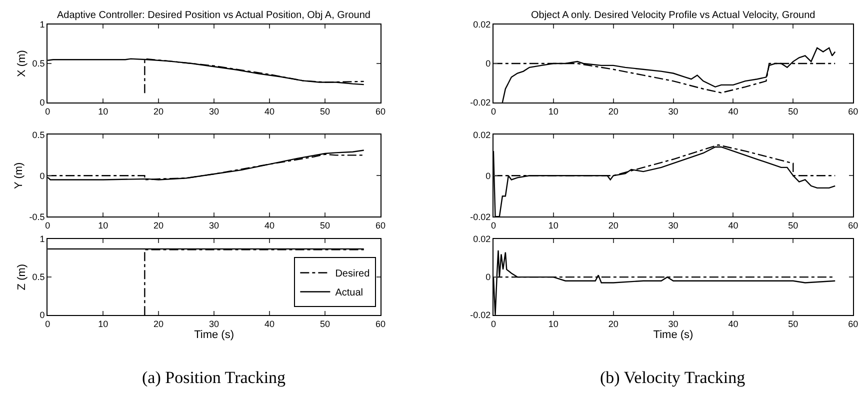 This screenshot has height=402, width=868. I want to click on legend-label: Desired, so click(352, 274).